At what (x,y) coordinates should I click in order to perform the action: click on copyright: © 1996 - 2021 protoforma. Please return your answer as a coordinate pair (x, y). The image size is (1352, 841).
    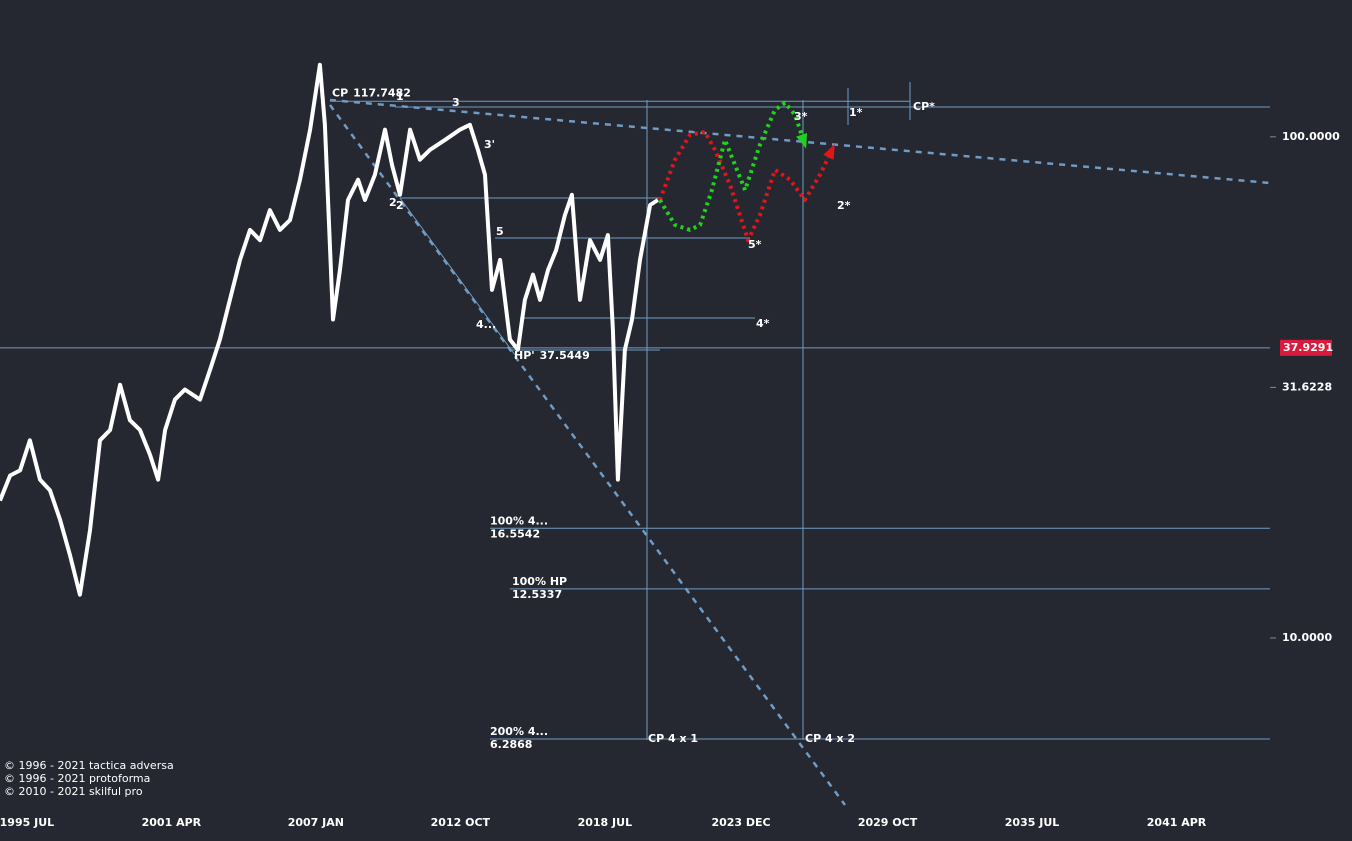
    Looking at the image, I should click on (77, 778).